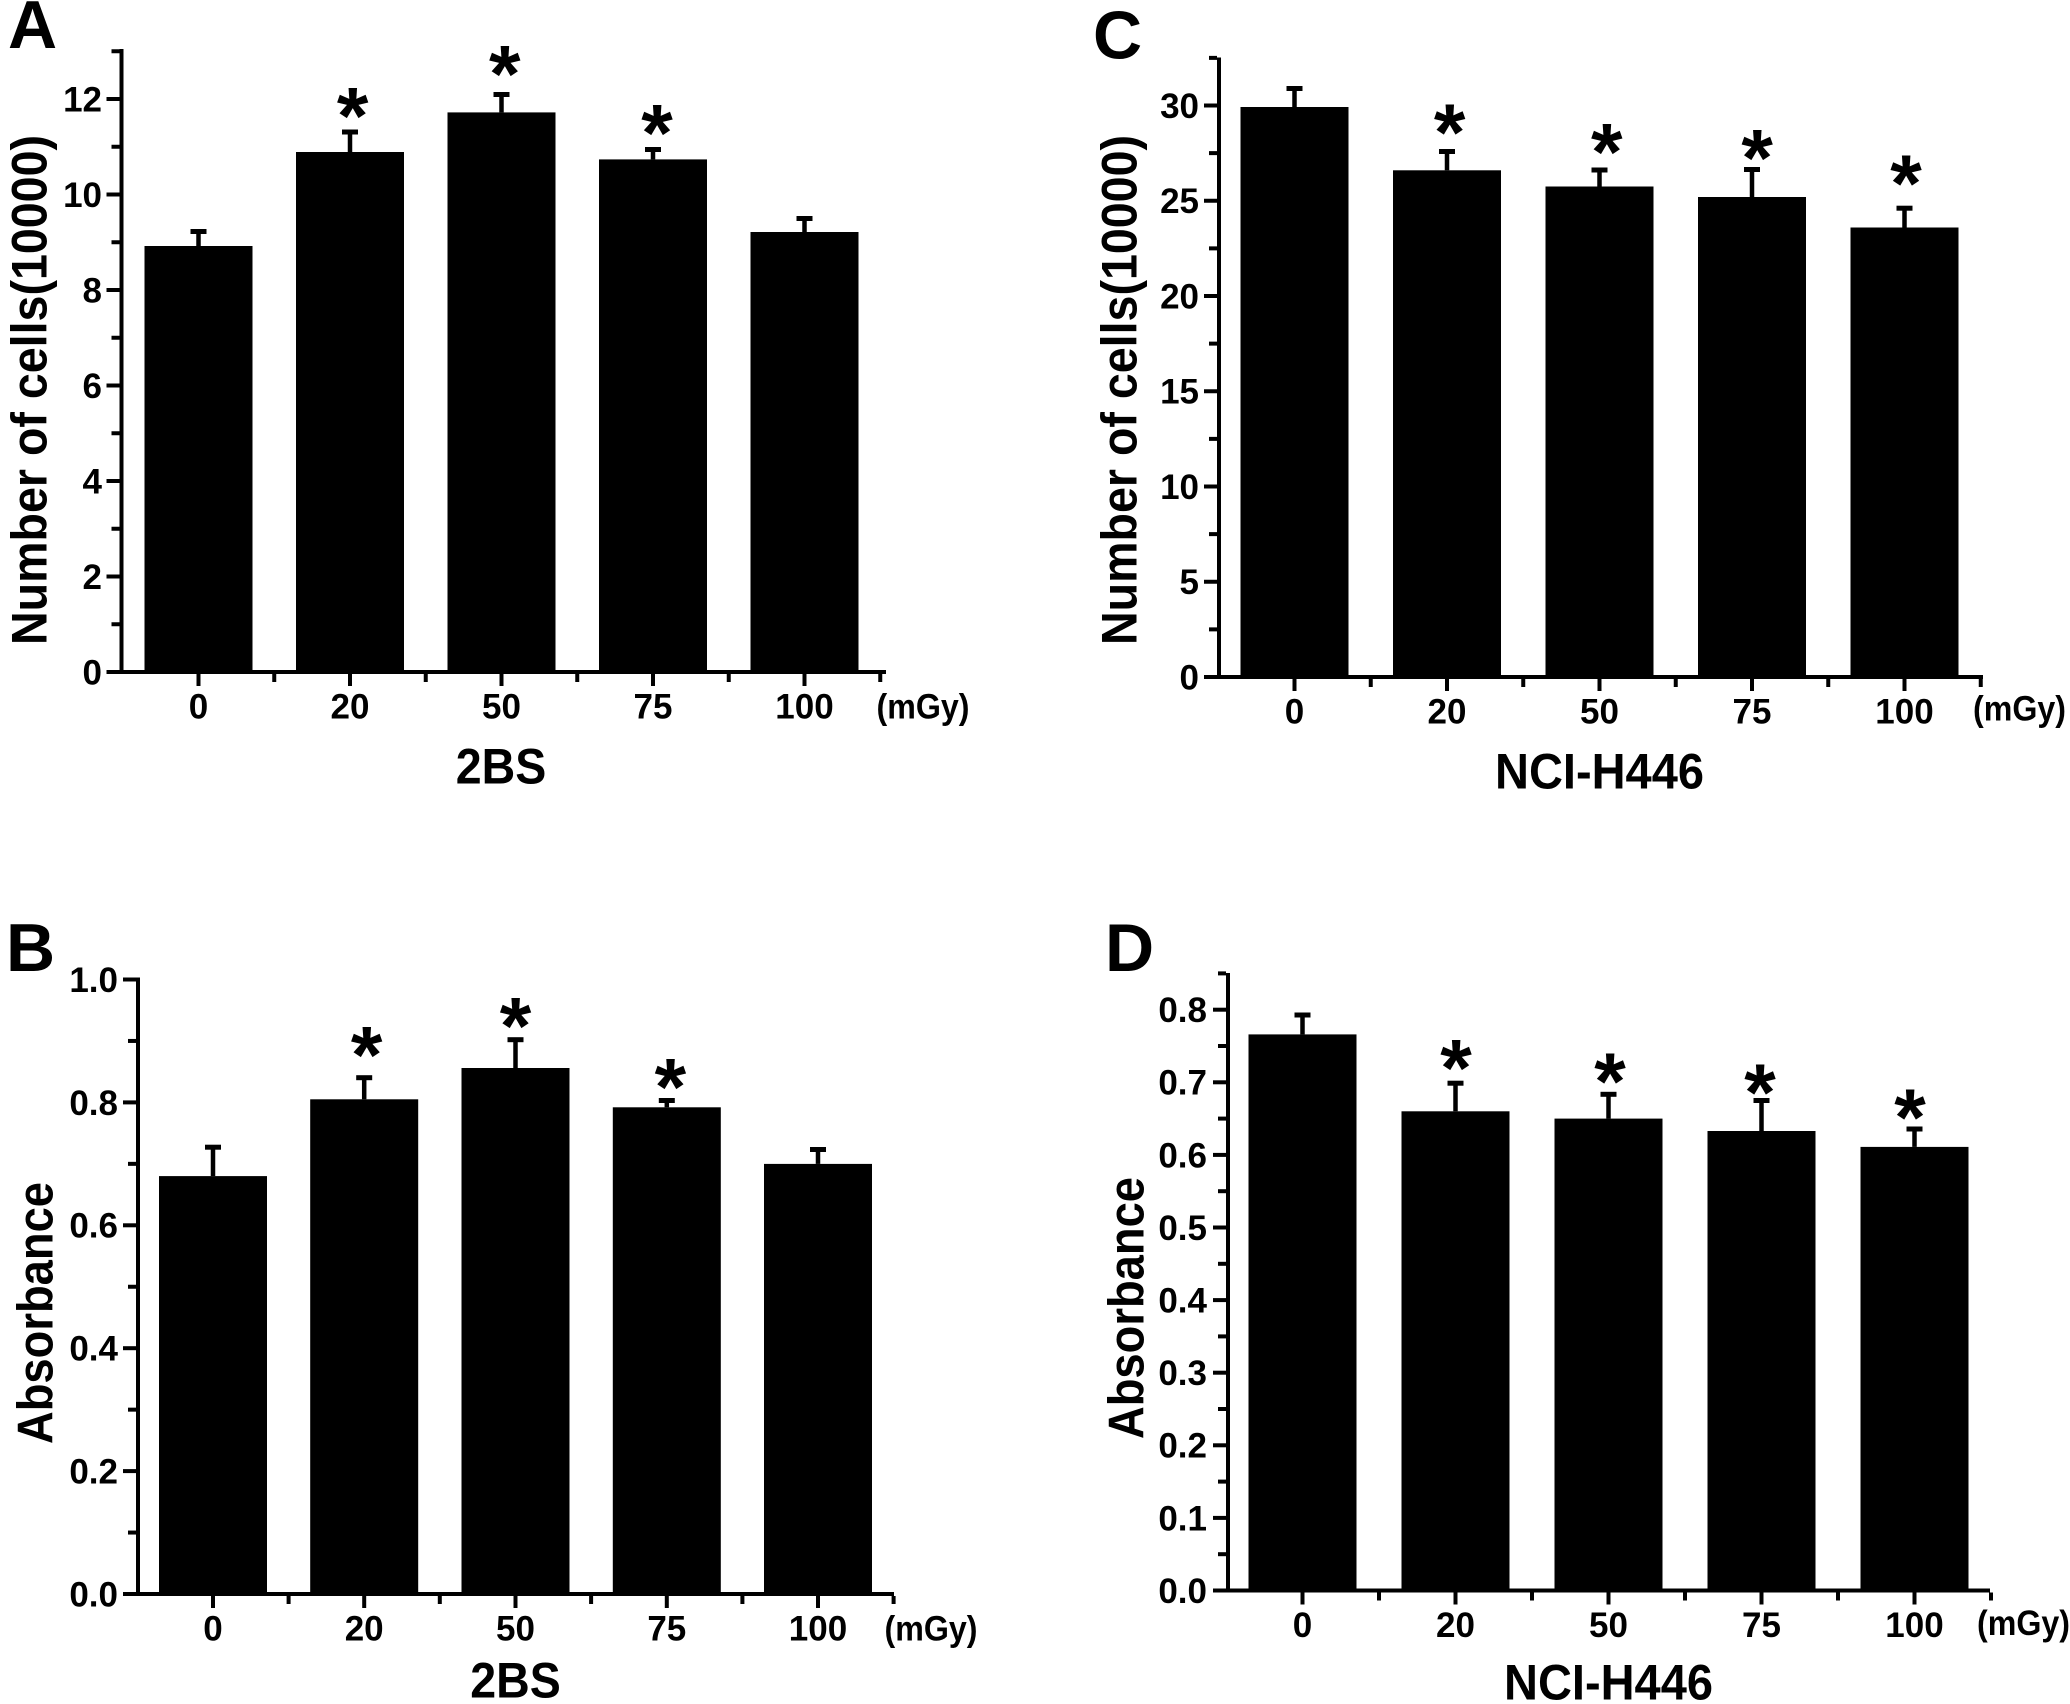  I want to click on svg-text: 30, so click(1179, 106).